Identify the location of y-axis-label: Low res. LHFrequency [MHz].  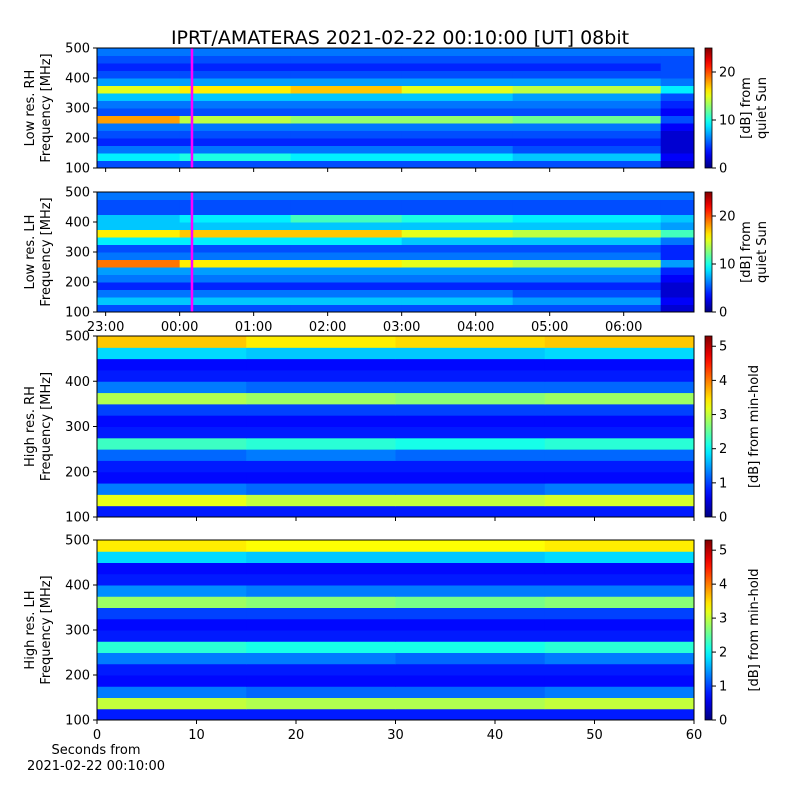
(38, 251).